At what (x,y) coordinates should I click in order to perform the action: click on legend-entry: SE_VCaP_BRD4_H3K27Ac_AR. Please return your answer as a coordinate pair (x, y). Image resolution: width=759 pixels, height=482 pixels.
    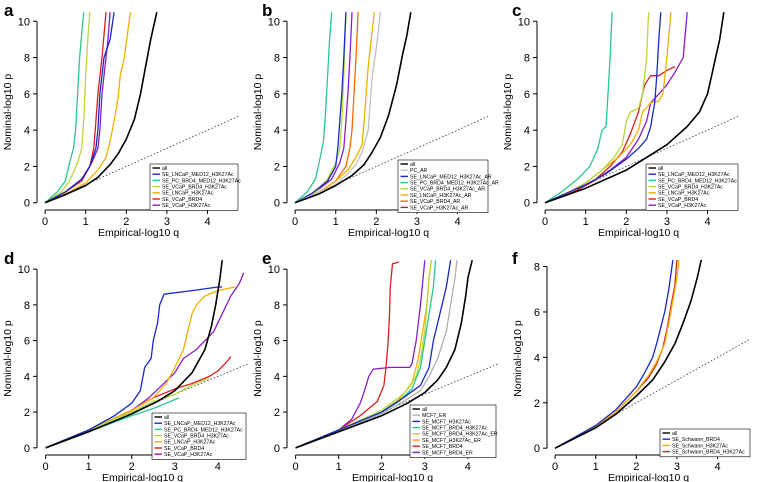
    Looking at the image, I should click on (447, 190).